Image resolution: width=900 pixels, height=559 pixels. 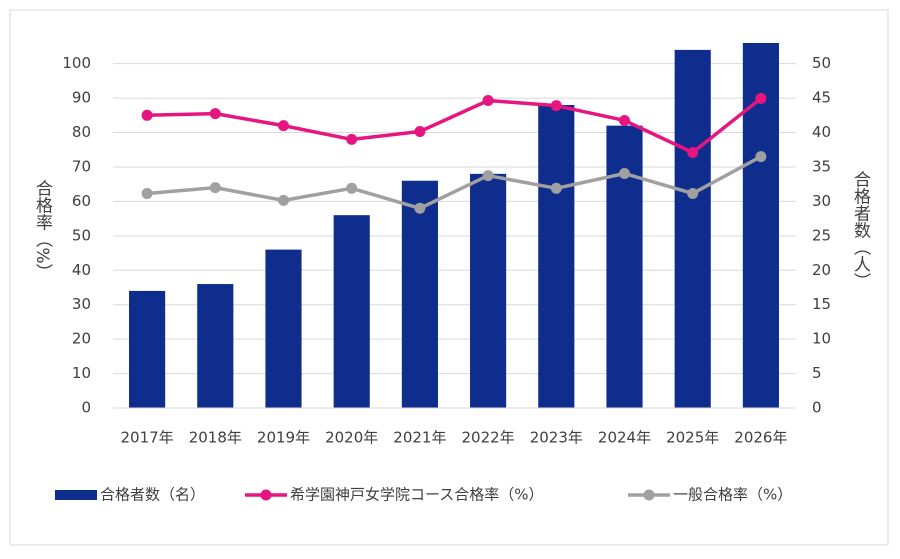 I want to click on y2-tick-label: 0, so click(x=817, y=408).